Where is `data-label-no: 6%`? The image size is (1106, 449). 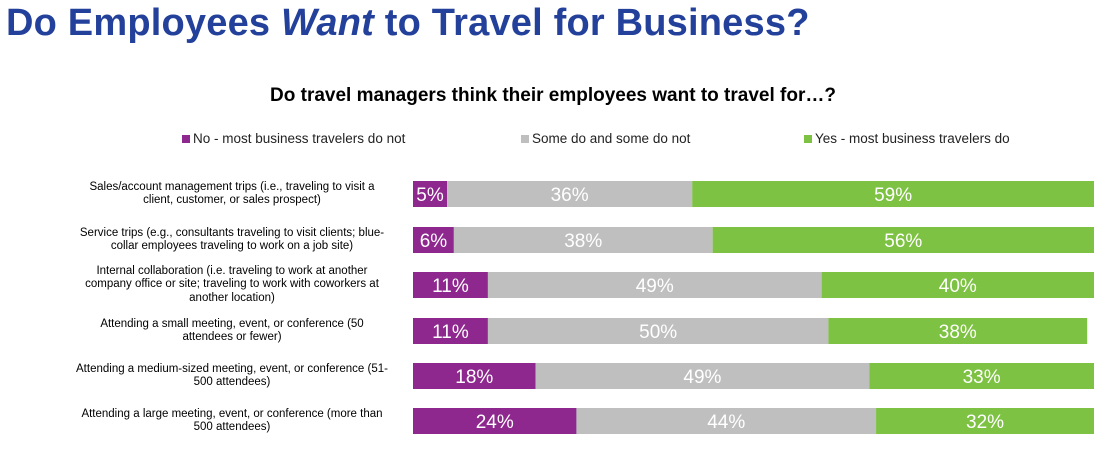
data-label-no: 6% is located at coordinates (434, 241).